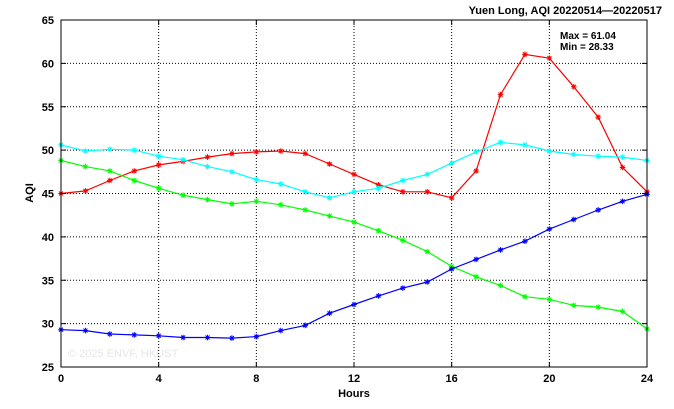 This screenshot has width=674, height=409. Describe the element at coordinates (30, 193) in the screenshot. I see `y-axis-label: AQI` at that location.